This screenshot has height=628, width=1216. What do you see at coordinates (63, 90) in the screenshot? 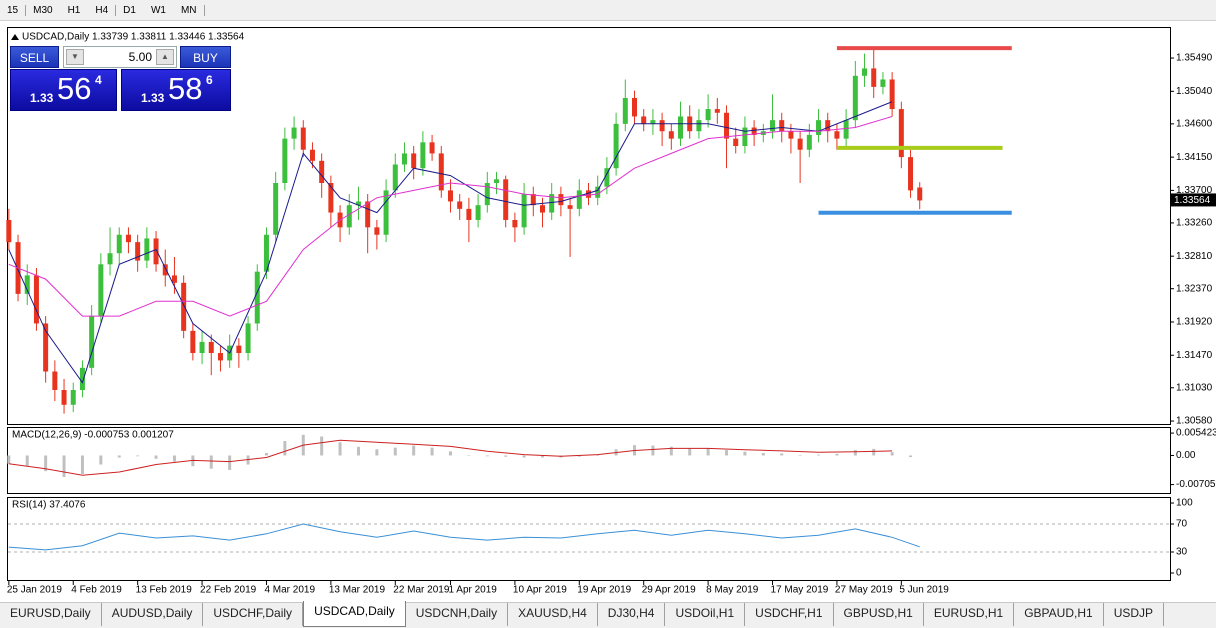
I see `bid-price: 1.33 56 4` at bounding box center [63, 90].